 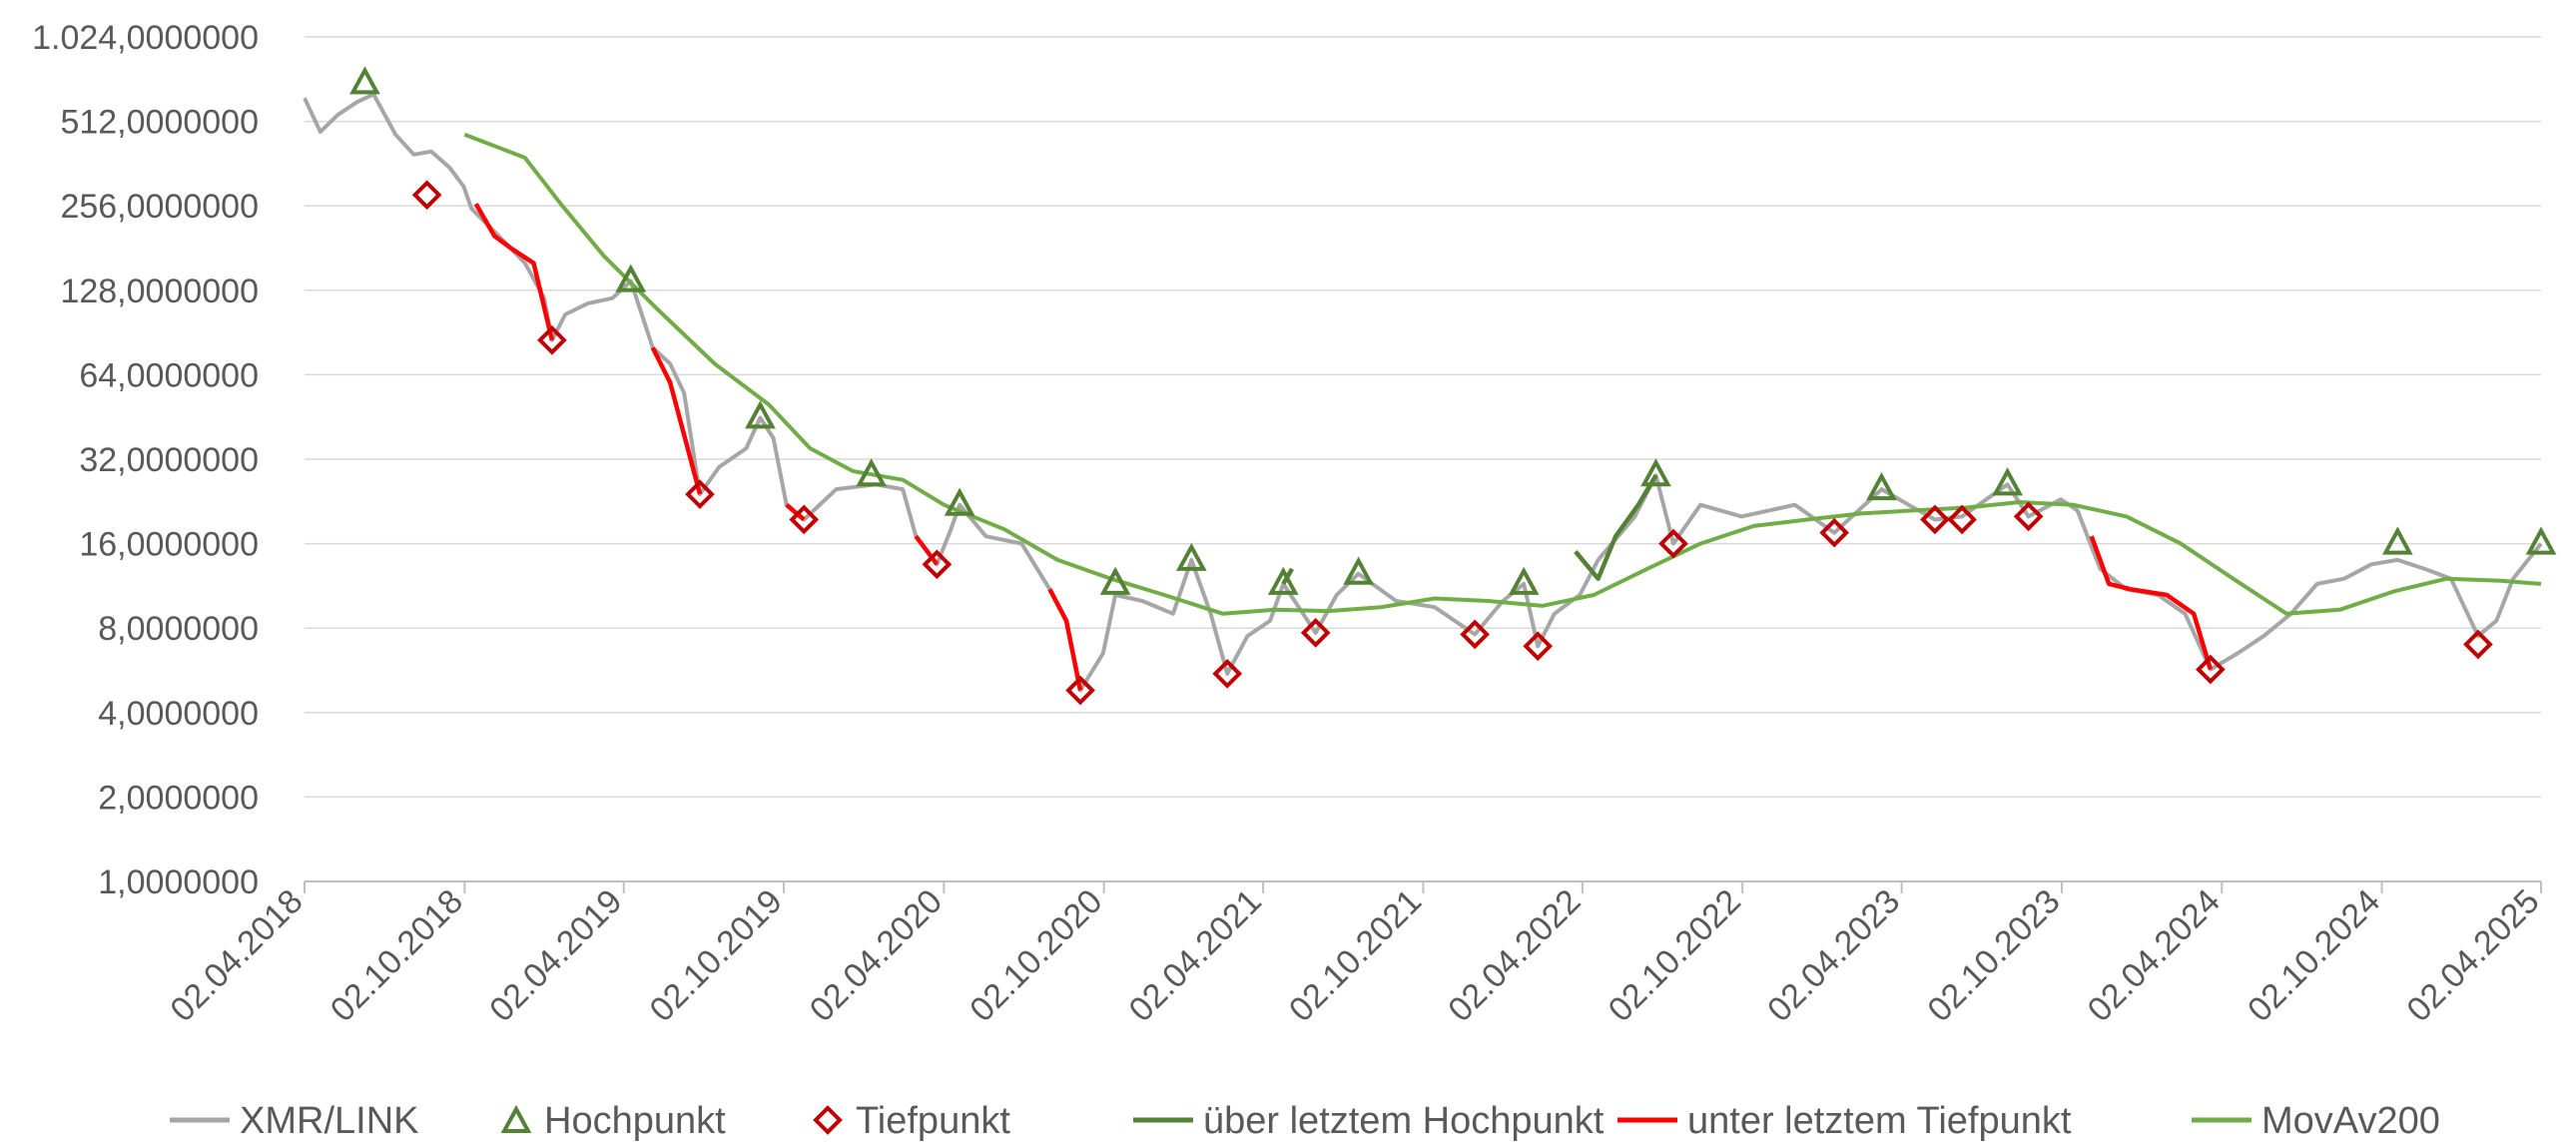 I want to click on x-tick-label: 02.10.2021, so click(x=1356, y=955).